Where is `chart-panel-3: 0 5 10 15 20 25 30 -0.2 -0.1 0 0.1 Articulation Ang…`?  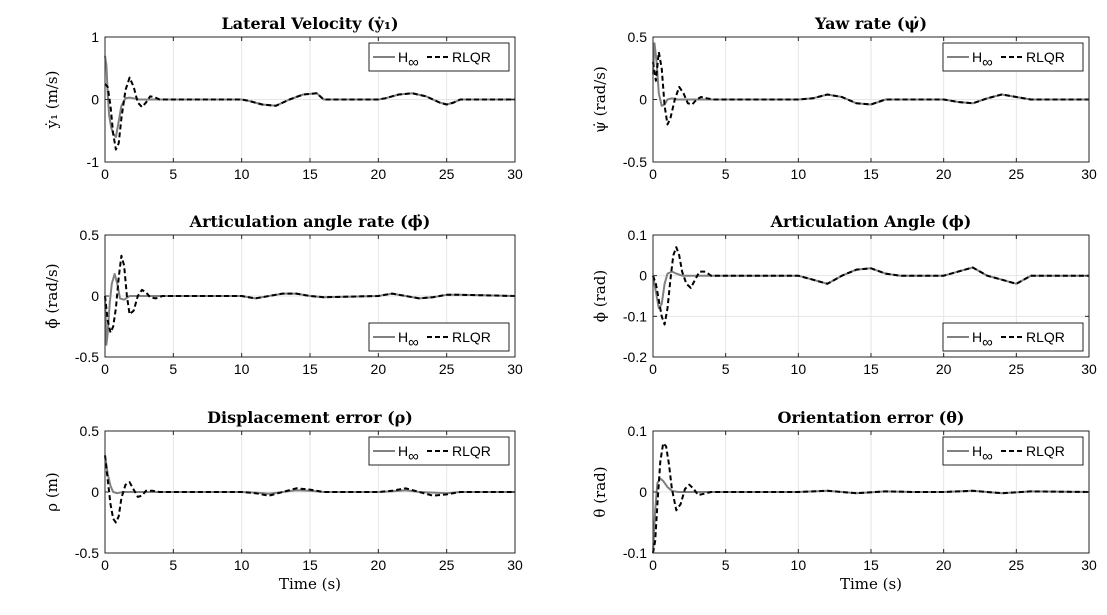
chart-panel-3: 0 5 10 15 20 25 30 -0.2 -0.1 0 0.1 Articulation Ang… is located at coordinates (844, 294).